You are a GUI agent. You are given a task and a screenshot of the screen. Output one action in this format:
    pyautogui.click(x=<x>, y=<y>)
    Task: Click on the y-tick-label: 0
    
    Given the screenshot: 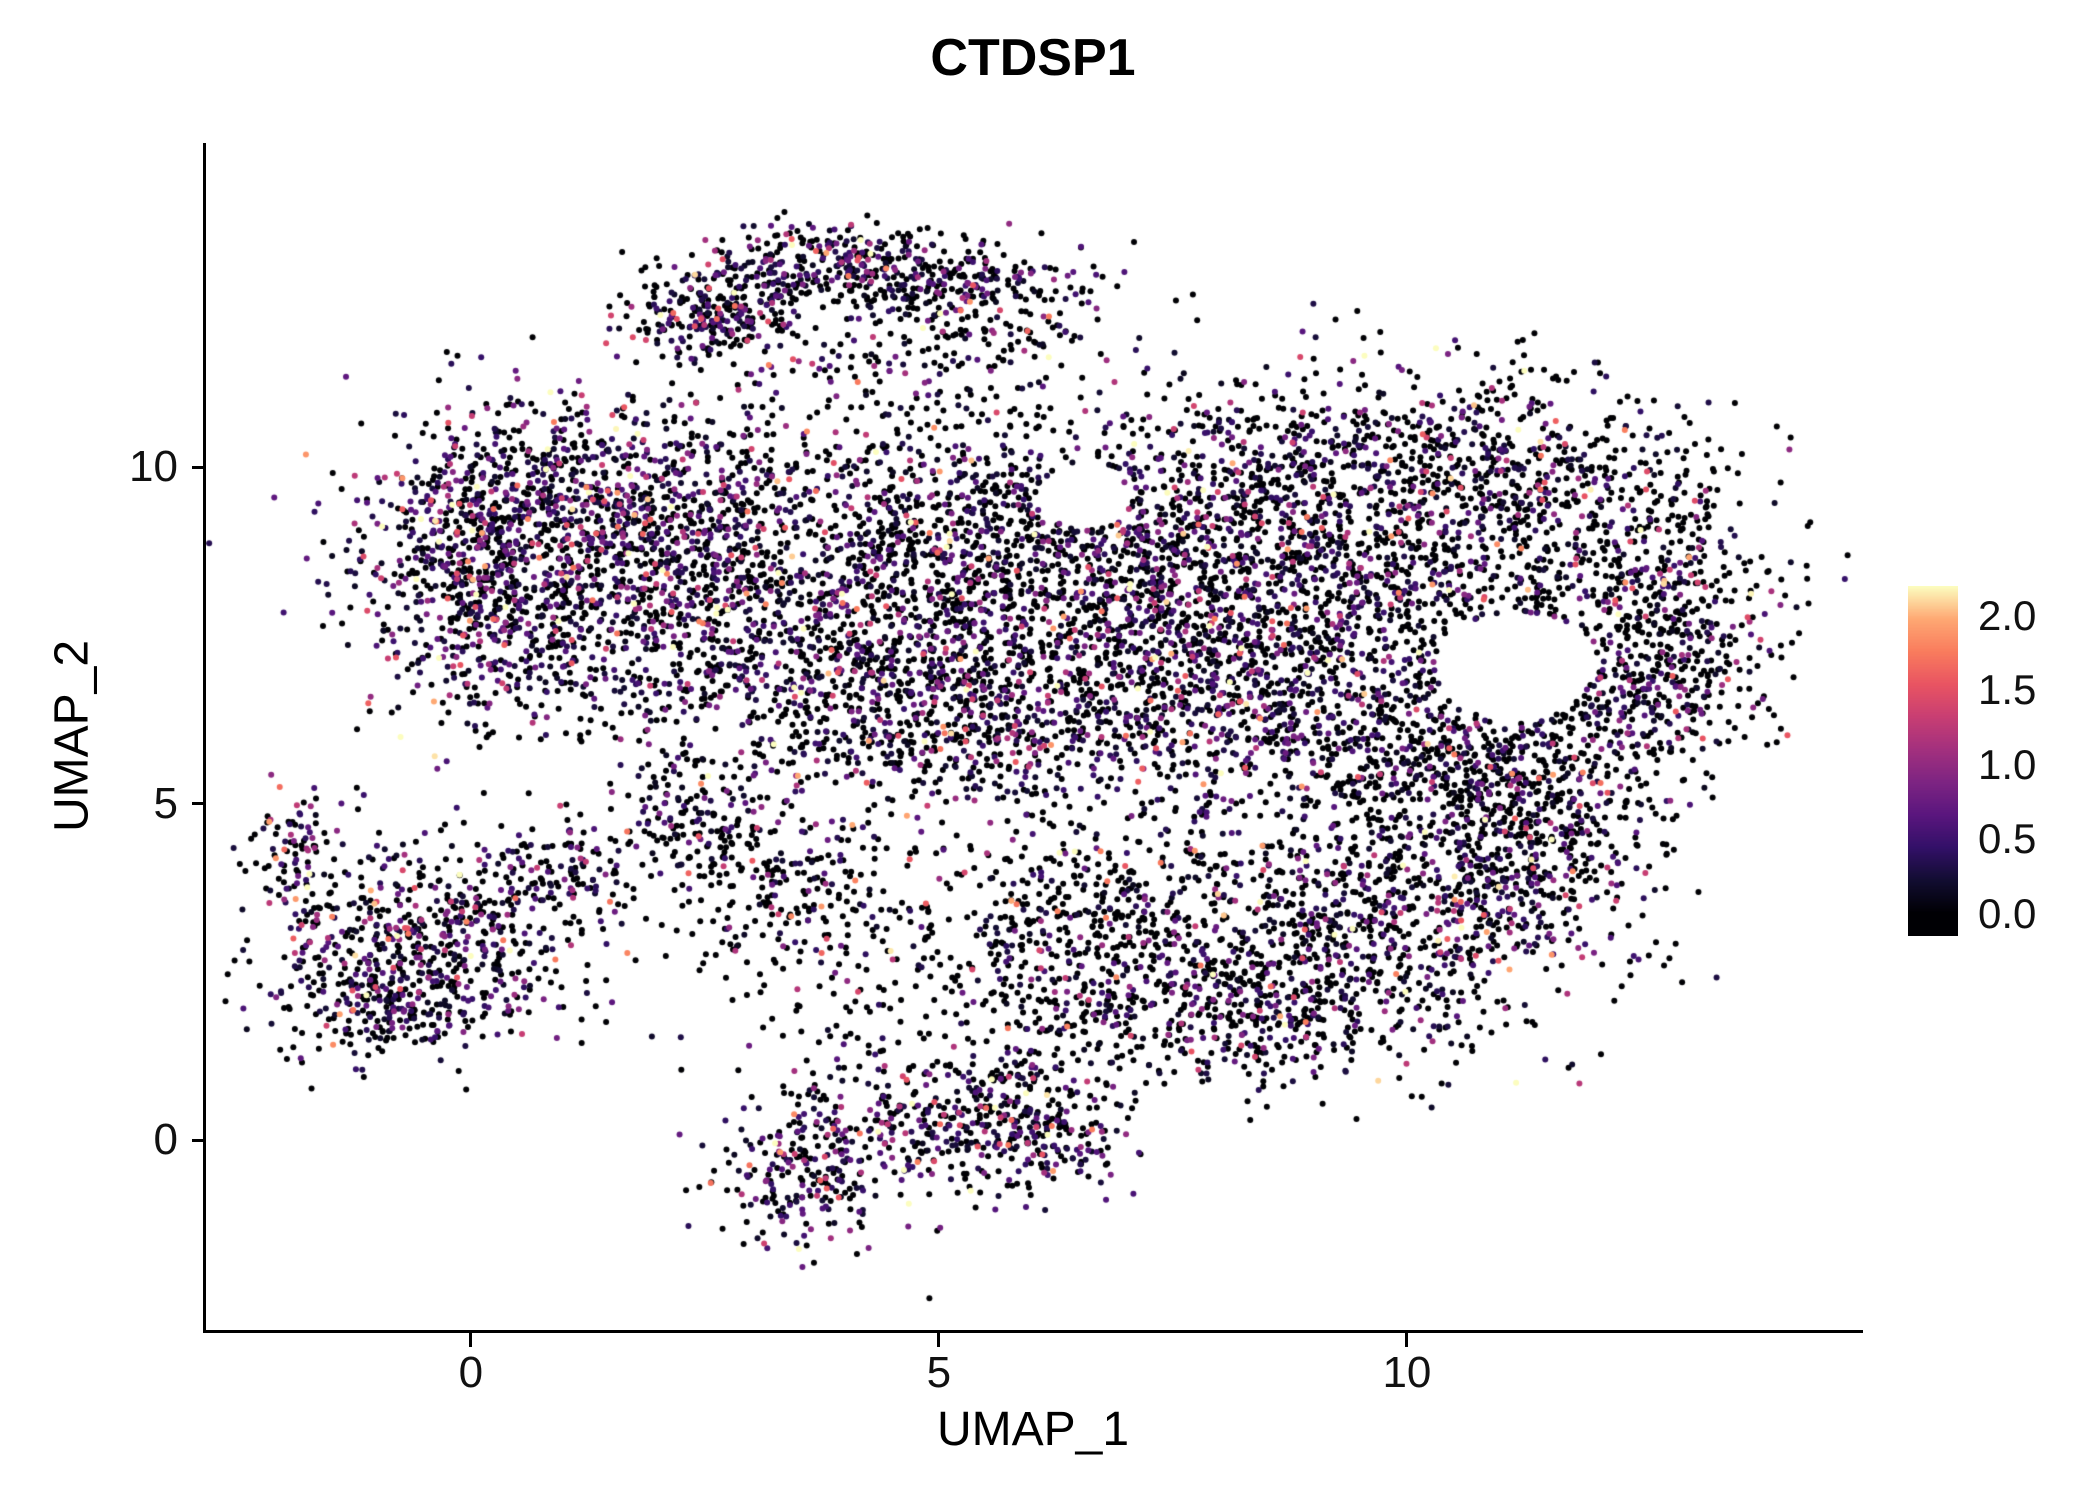 What is the action you would take?
    pyautogui.click(x=165, y=1140)
    